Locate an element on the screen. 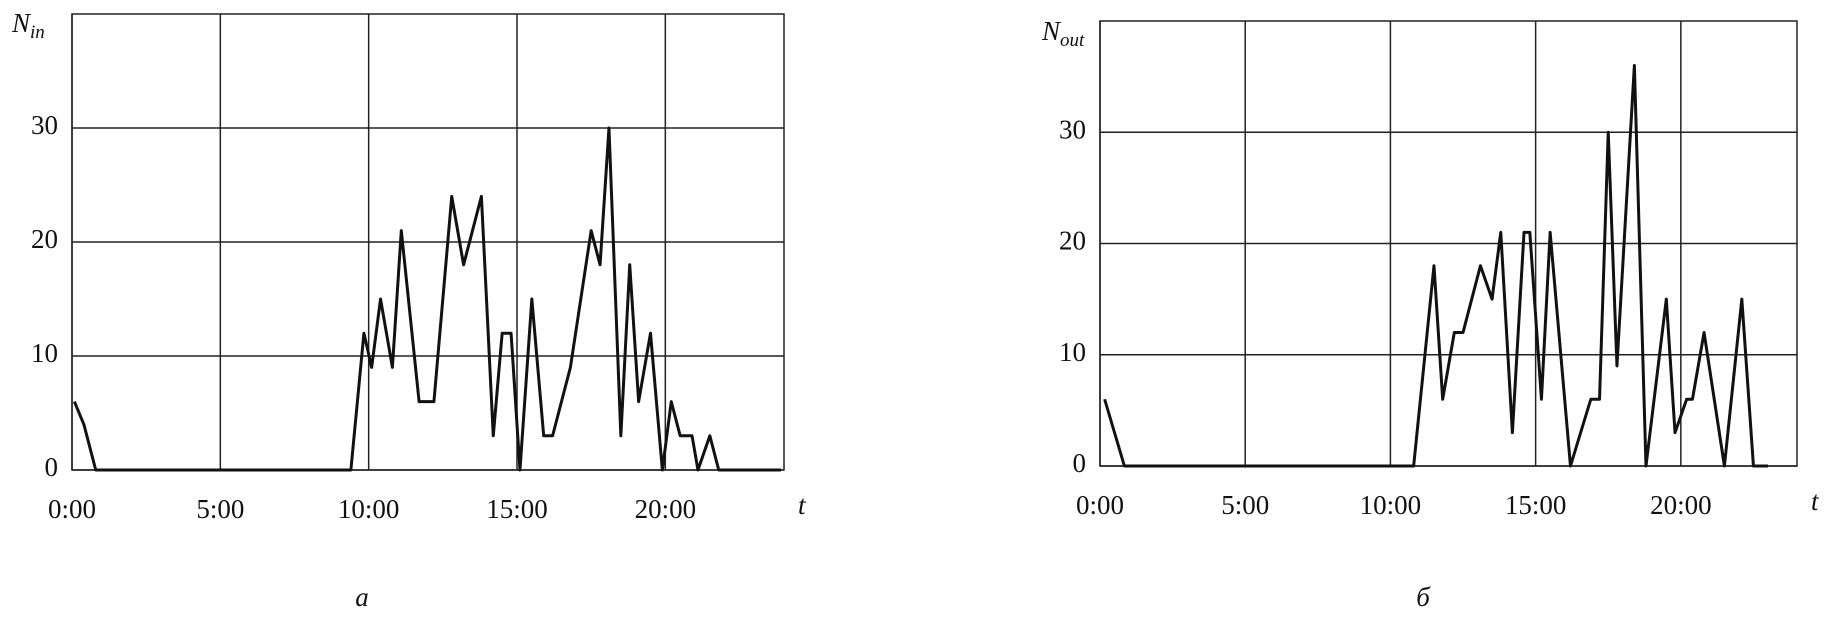 The width and height of the screenshot is (1826, 631). y-axis-label: Nin is located at coordinates (28, 25).